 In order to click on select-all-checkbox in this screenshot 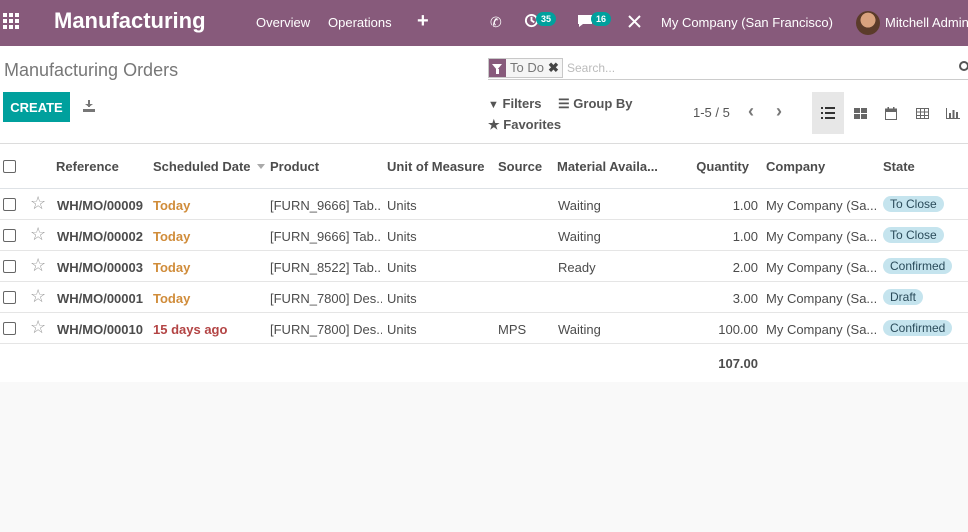, I will do `click(9, 166)`.